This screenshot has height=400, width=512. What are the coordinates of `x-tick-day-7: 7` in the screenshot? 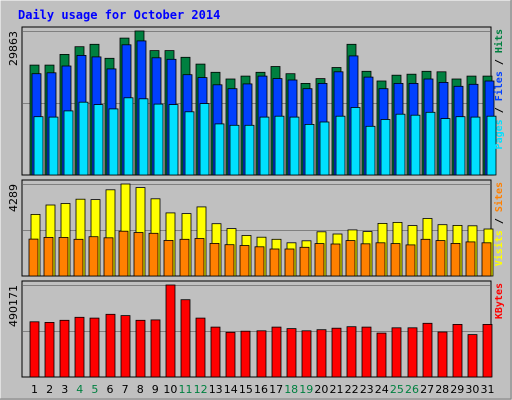 It's located at (125, 389).